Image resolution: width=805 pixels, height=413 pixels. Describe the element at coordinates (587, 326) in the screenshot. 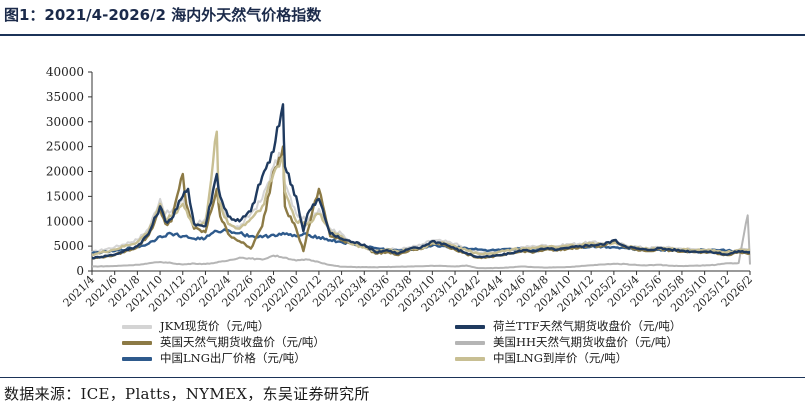

I see `legend-label-ttf: 荷兰TTF天然气期货收盘价（元/吨）` at that location.